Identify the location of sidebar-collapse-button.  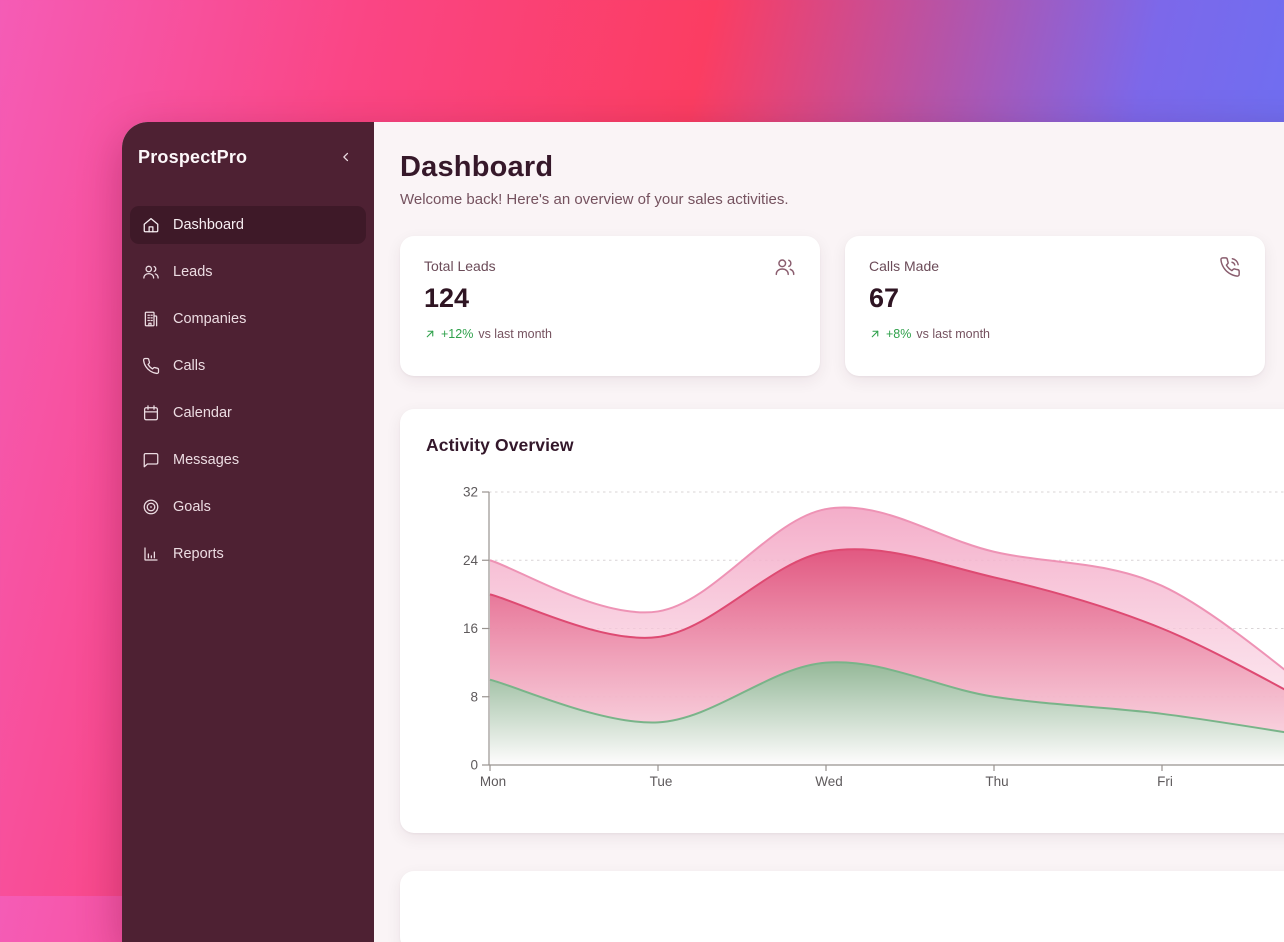
(346, 157).